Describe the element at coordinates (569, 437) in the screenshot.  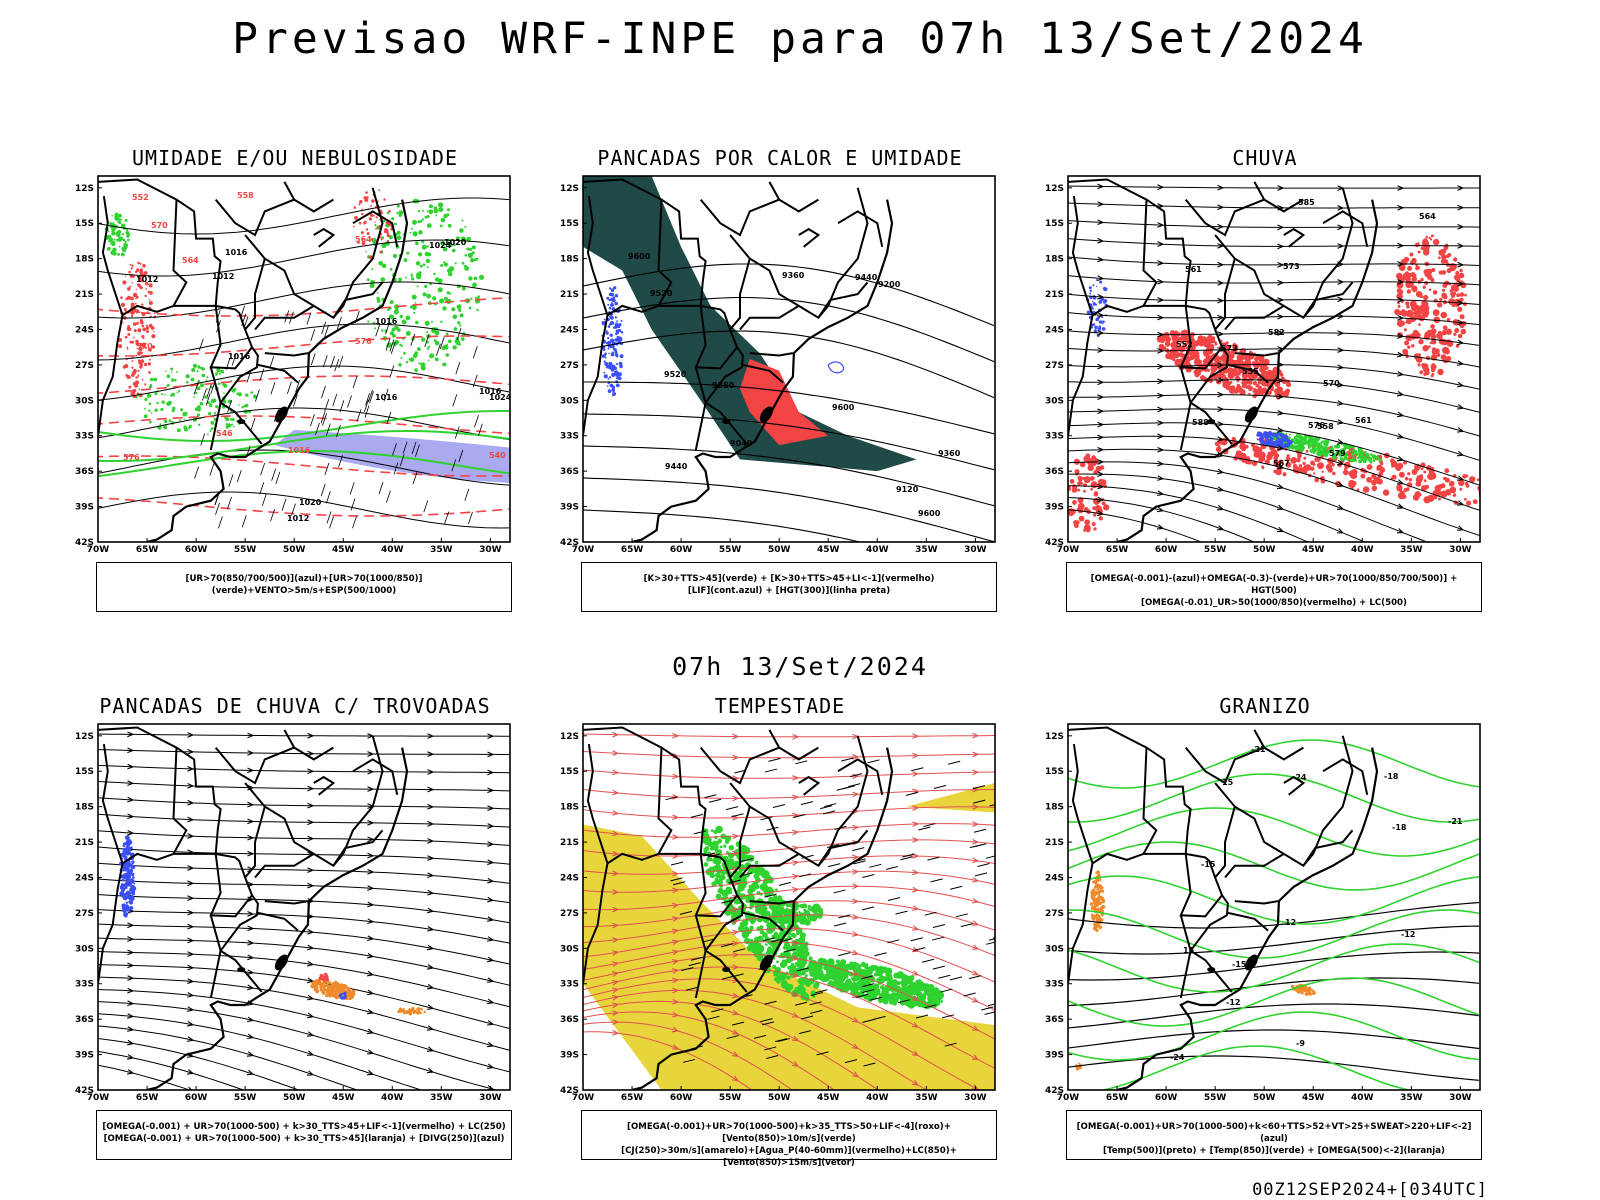
I see `lat-tick-label: 33S` at that location.